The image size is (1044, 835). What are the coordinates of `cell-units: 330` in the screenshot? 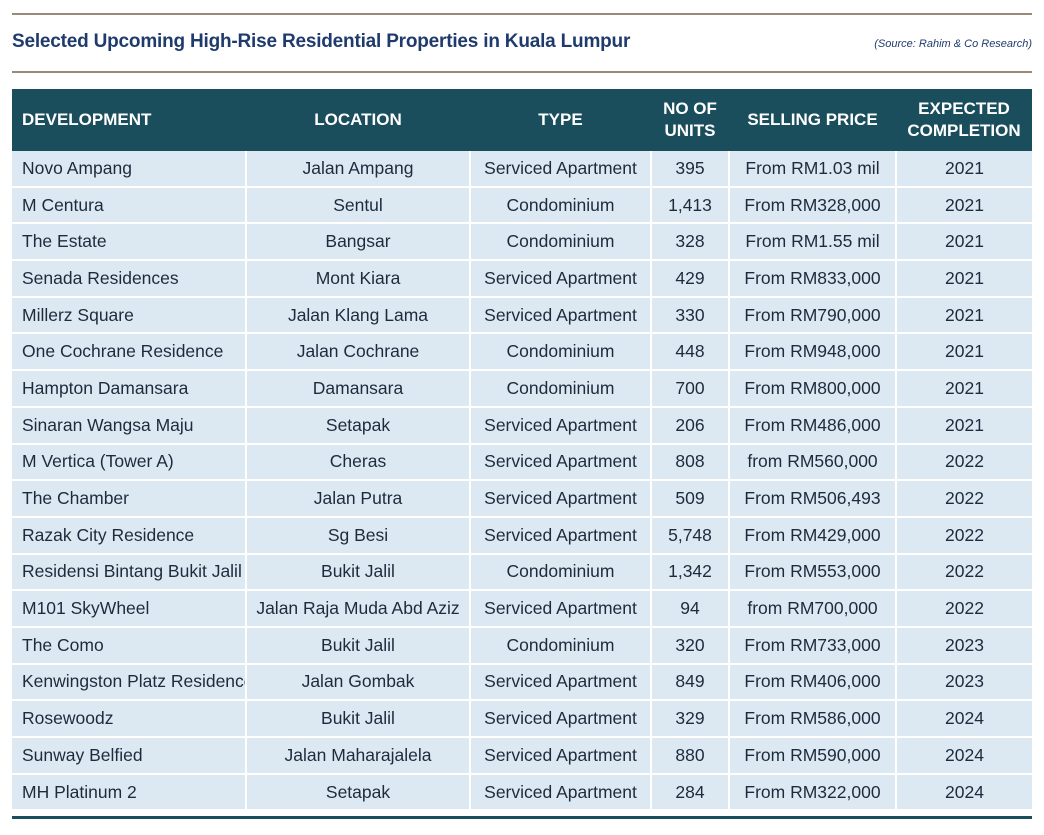 It's located at (690, 315).